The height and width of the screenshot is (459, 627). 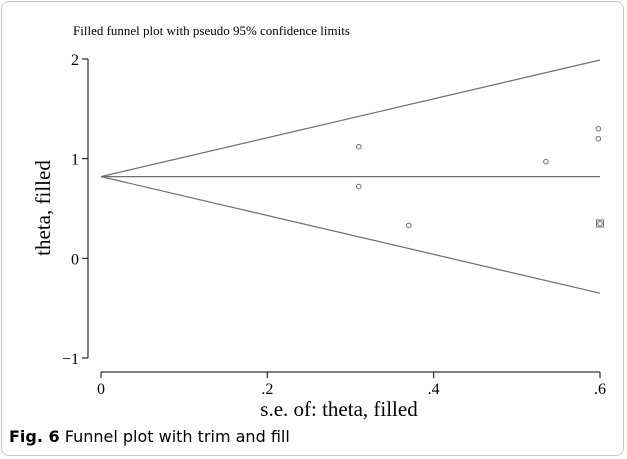 I want to click on y-axis-label: theta, filled, so click(x=43, y=208).